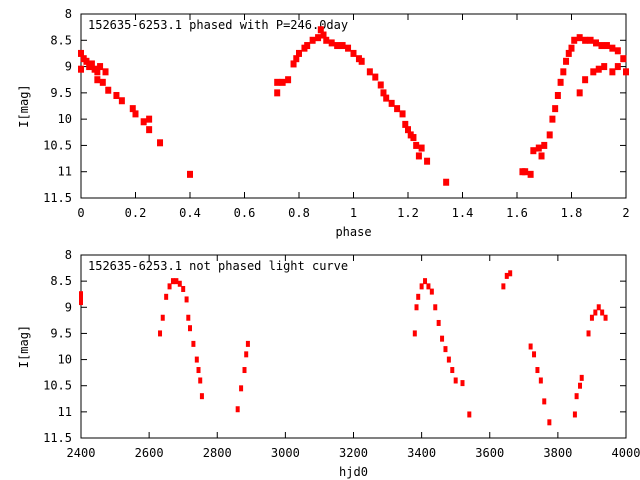 The height and width of the screenshot is (480, 640). What do you see at coordinates (61, 333) in the screenshot?
I see `y-tick-label: 9.5` at bounding box center [61, 333].